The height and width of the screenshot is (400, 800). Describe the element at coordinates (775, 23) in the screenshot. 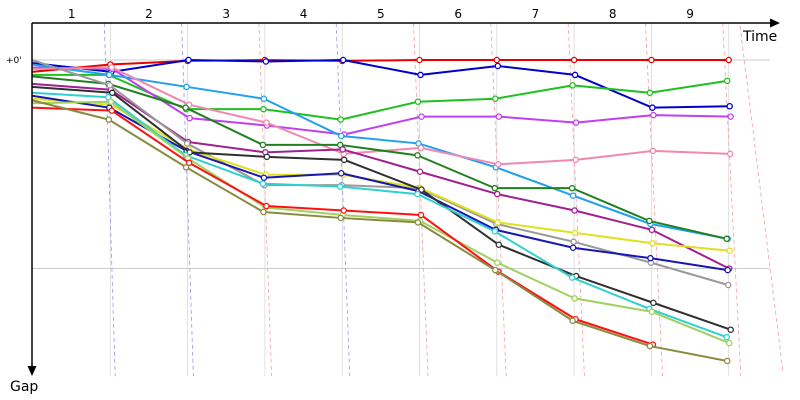

I see `x-axis-arrow` at that location.